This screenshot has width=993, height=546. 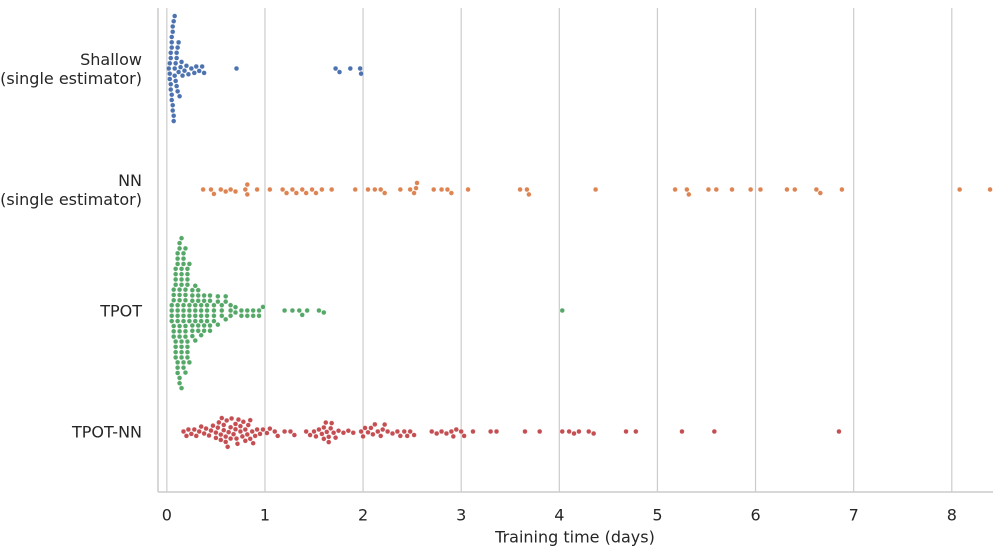 What do you see at coordinates (363, 515) in the screenshot?
I see `x-tick-label: 2` at bounding box center [363, 515].